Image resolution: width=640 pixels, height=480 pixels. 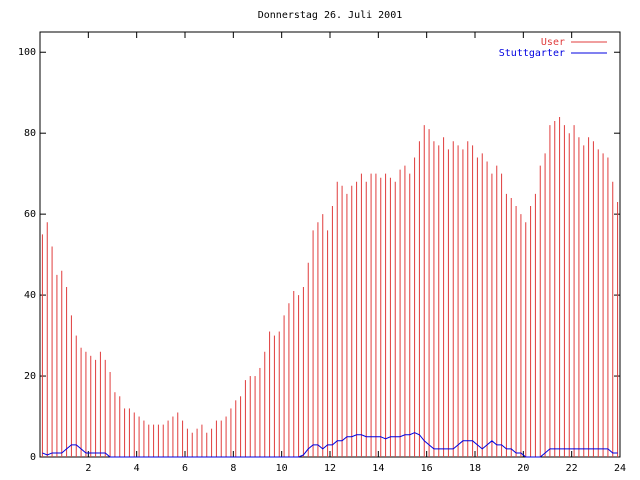 What do you see at coordinates (620, 468) in the screenshot?
I see `x-tick-label: 24` at bounding box center [620, 468].